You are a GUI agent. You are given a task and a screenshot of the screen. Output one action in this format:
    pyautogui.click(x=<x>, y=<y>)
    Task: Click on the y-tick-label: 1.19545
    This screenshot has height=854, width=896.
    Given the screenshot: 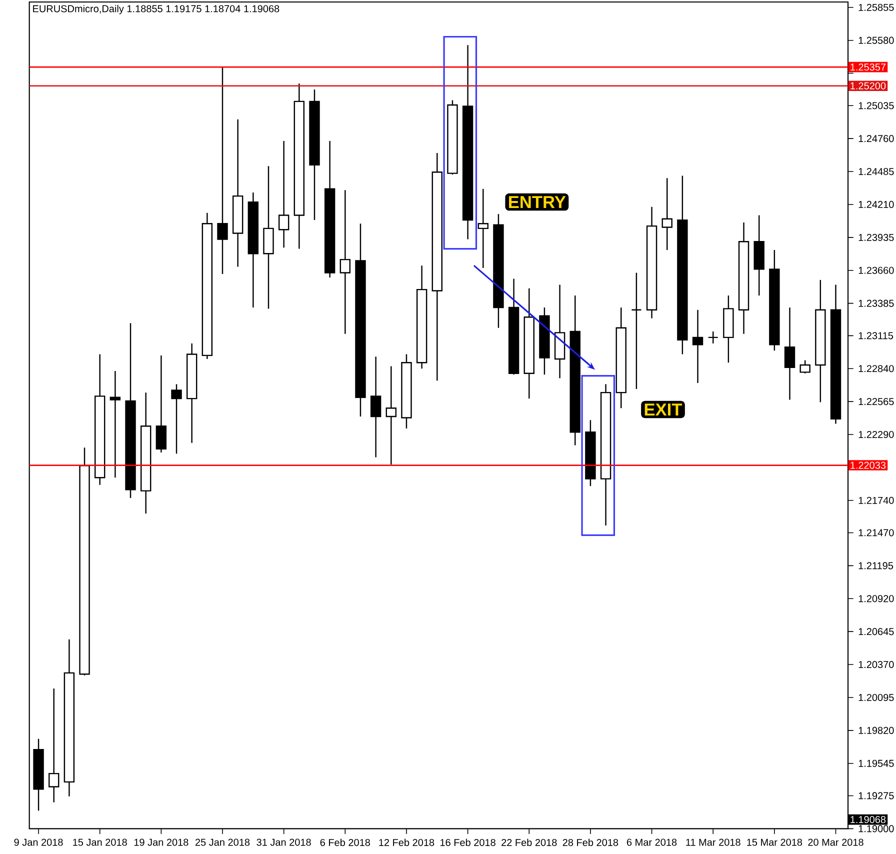 What is the action you would take?
    pyautogui.click(x=876, y=763)
    